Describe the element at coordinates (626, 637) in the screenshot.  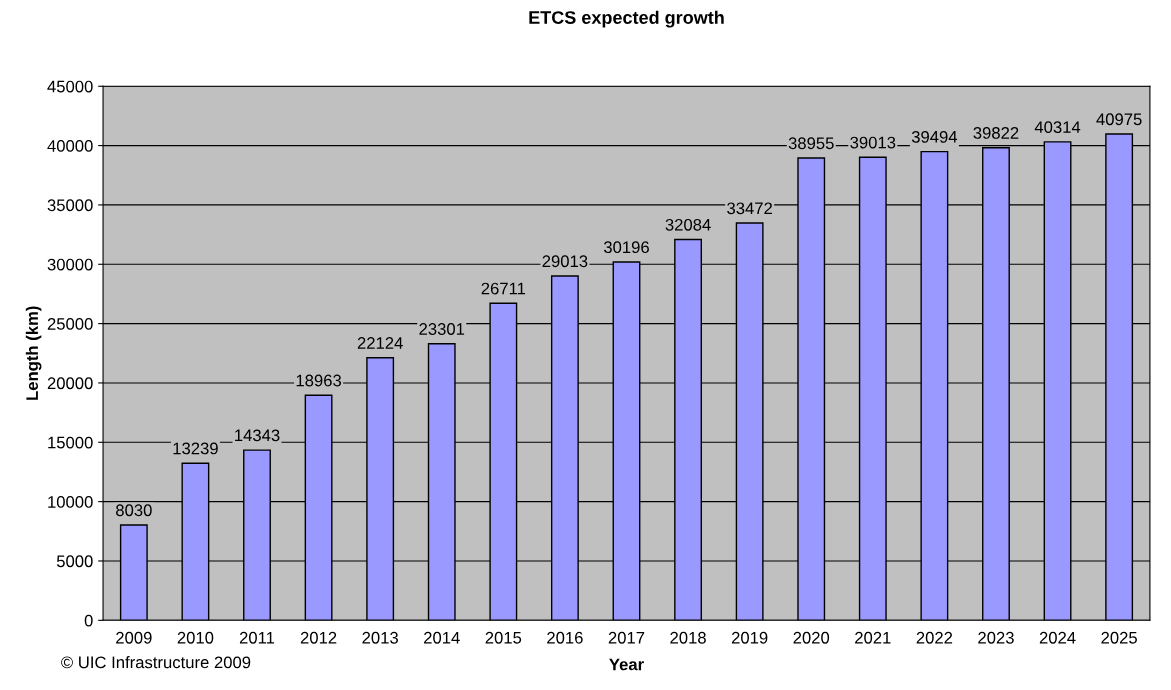
I see `x-tick-label: 2017` at that location.